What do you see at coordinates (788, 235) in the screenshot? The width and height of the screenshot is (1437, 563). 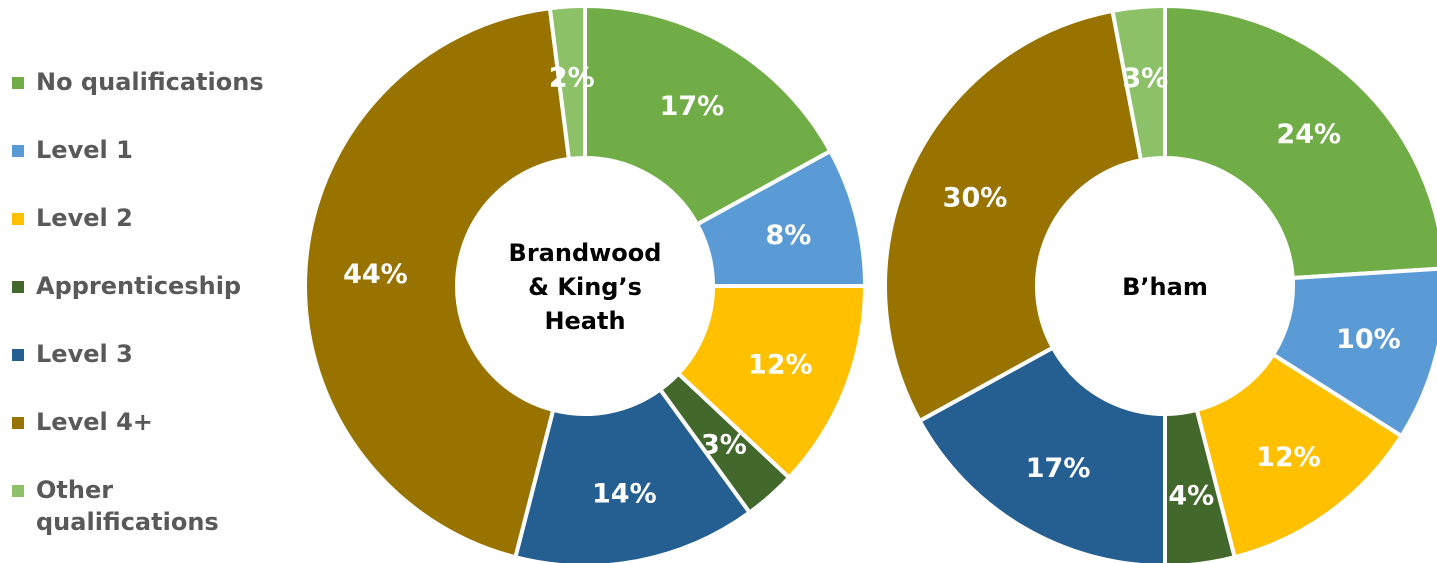 I see `slice-label: 8%` at bounding box center [788, 235].